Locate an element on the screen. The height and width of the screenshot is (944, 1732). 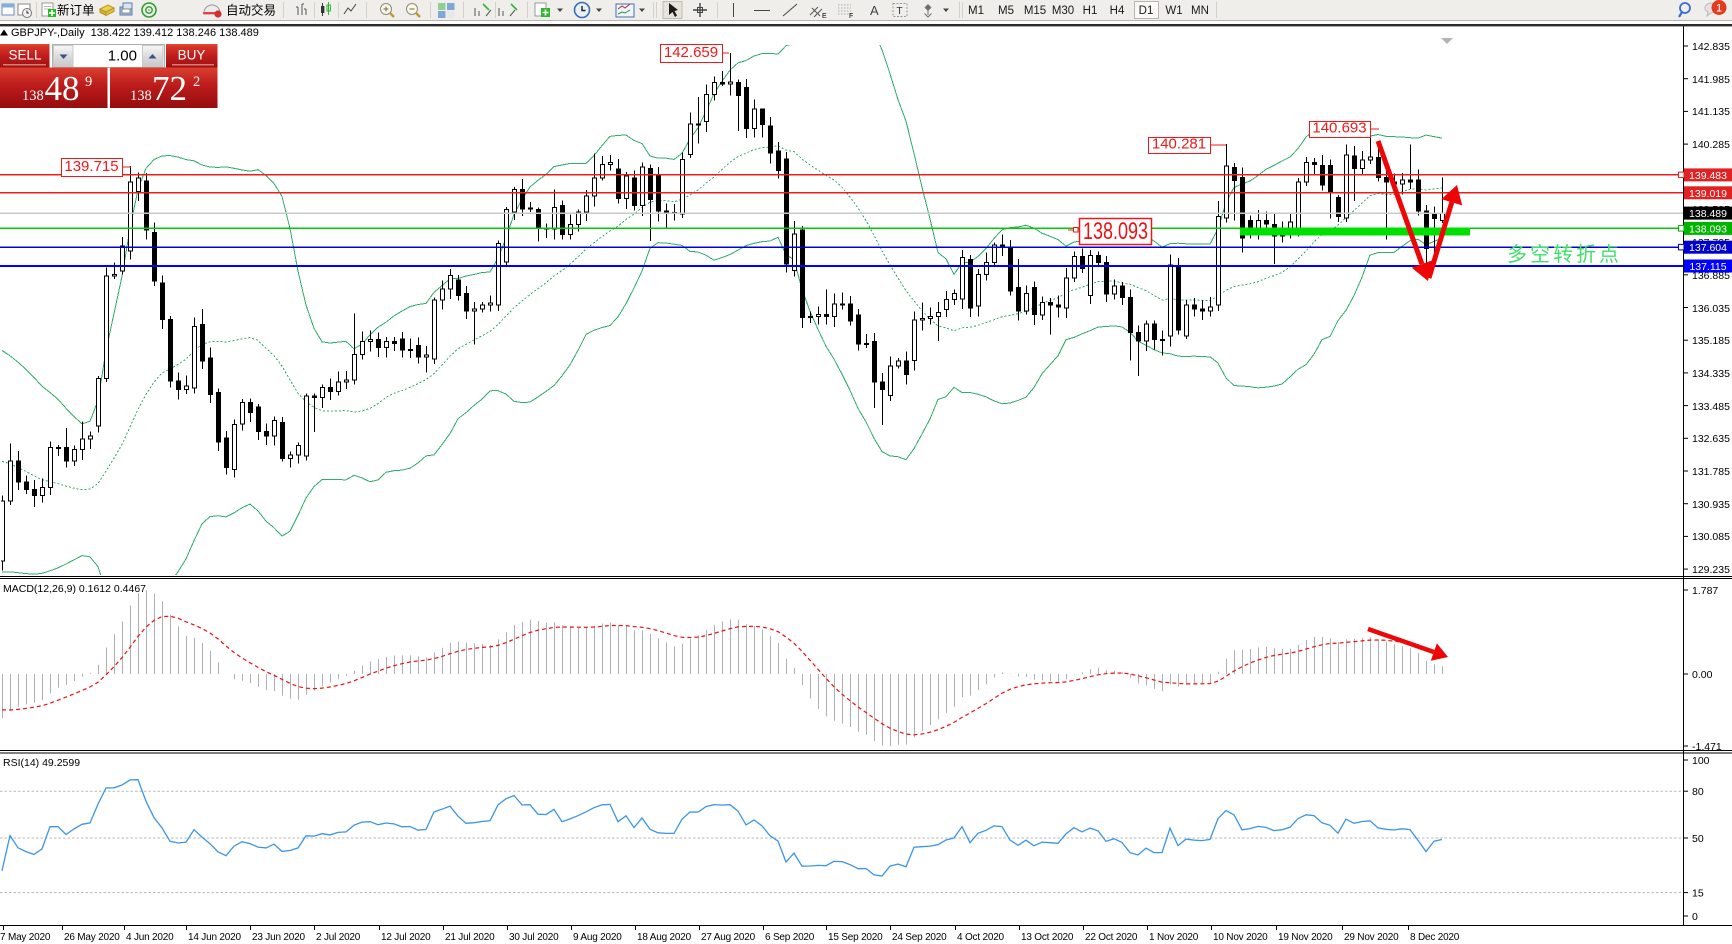
svg-text: 6 Sep 2020 is located at coordinates (790, 937).